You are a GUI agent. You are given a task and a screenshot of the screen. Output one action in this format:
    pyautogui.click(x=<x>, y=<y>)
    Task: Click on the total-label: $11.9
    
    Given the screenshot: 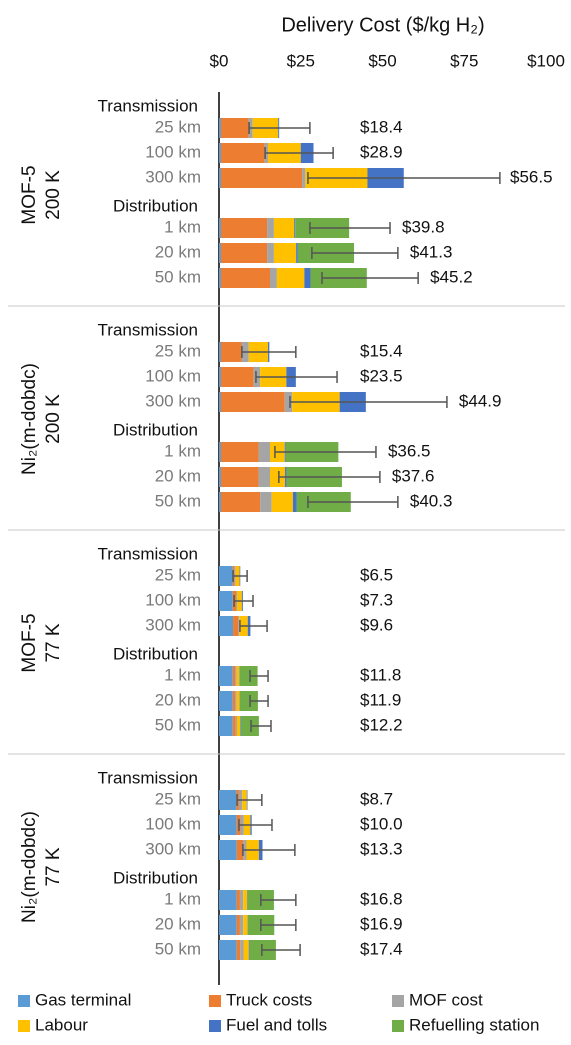 What is the action you would take?
    pyautogui.click(x=380, y=699)
    